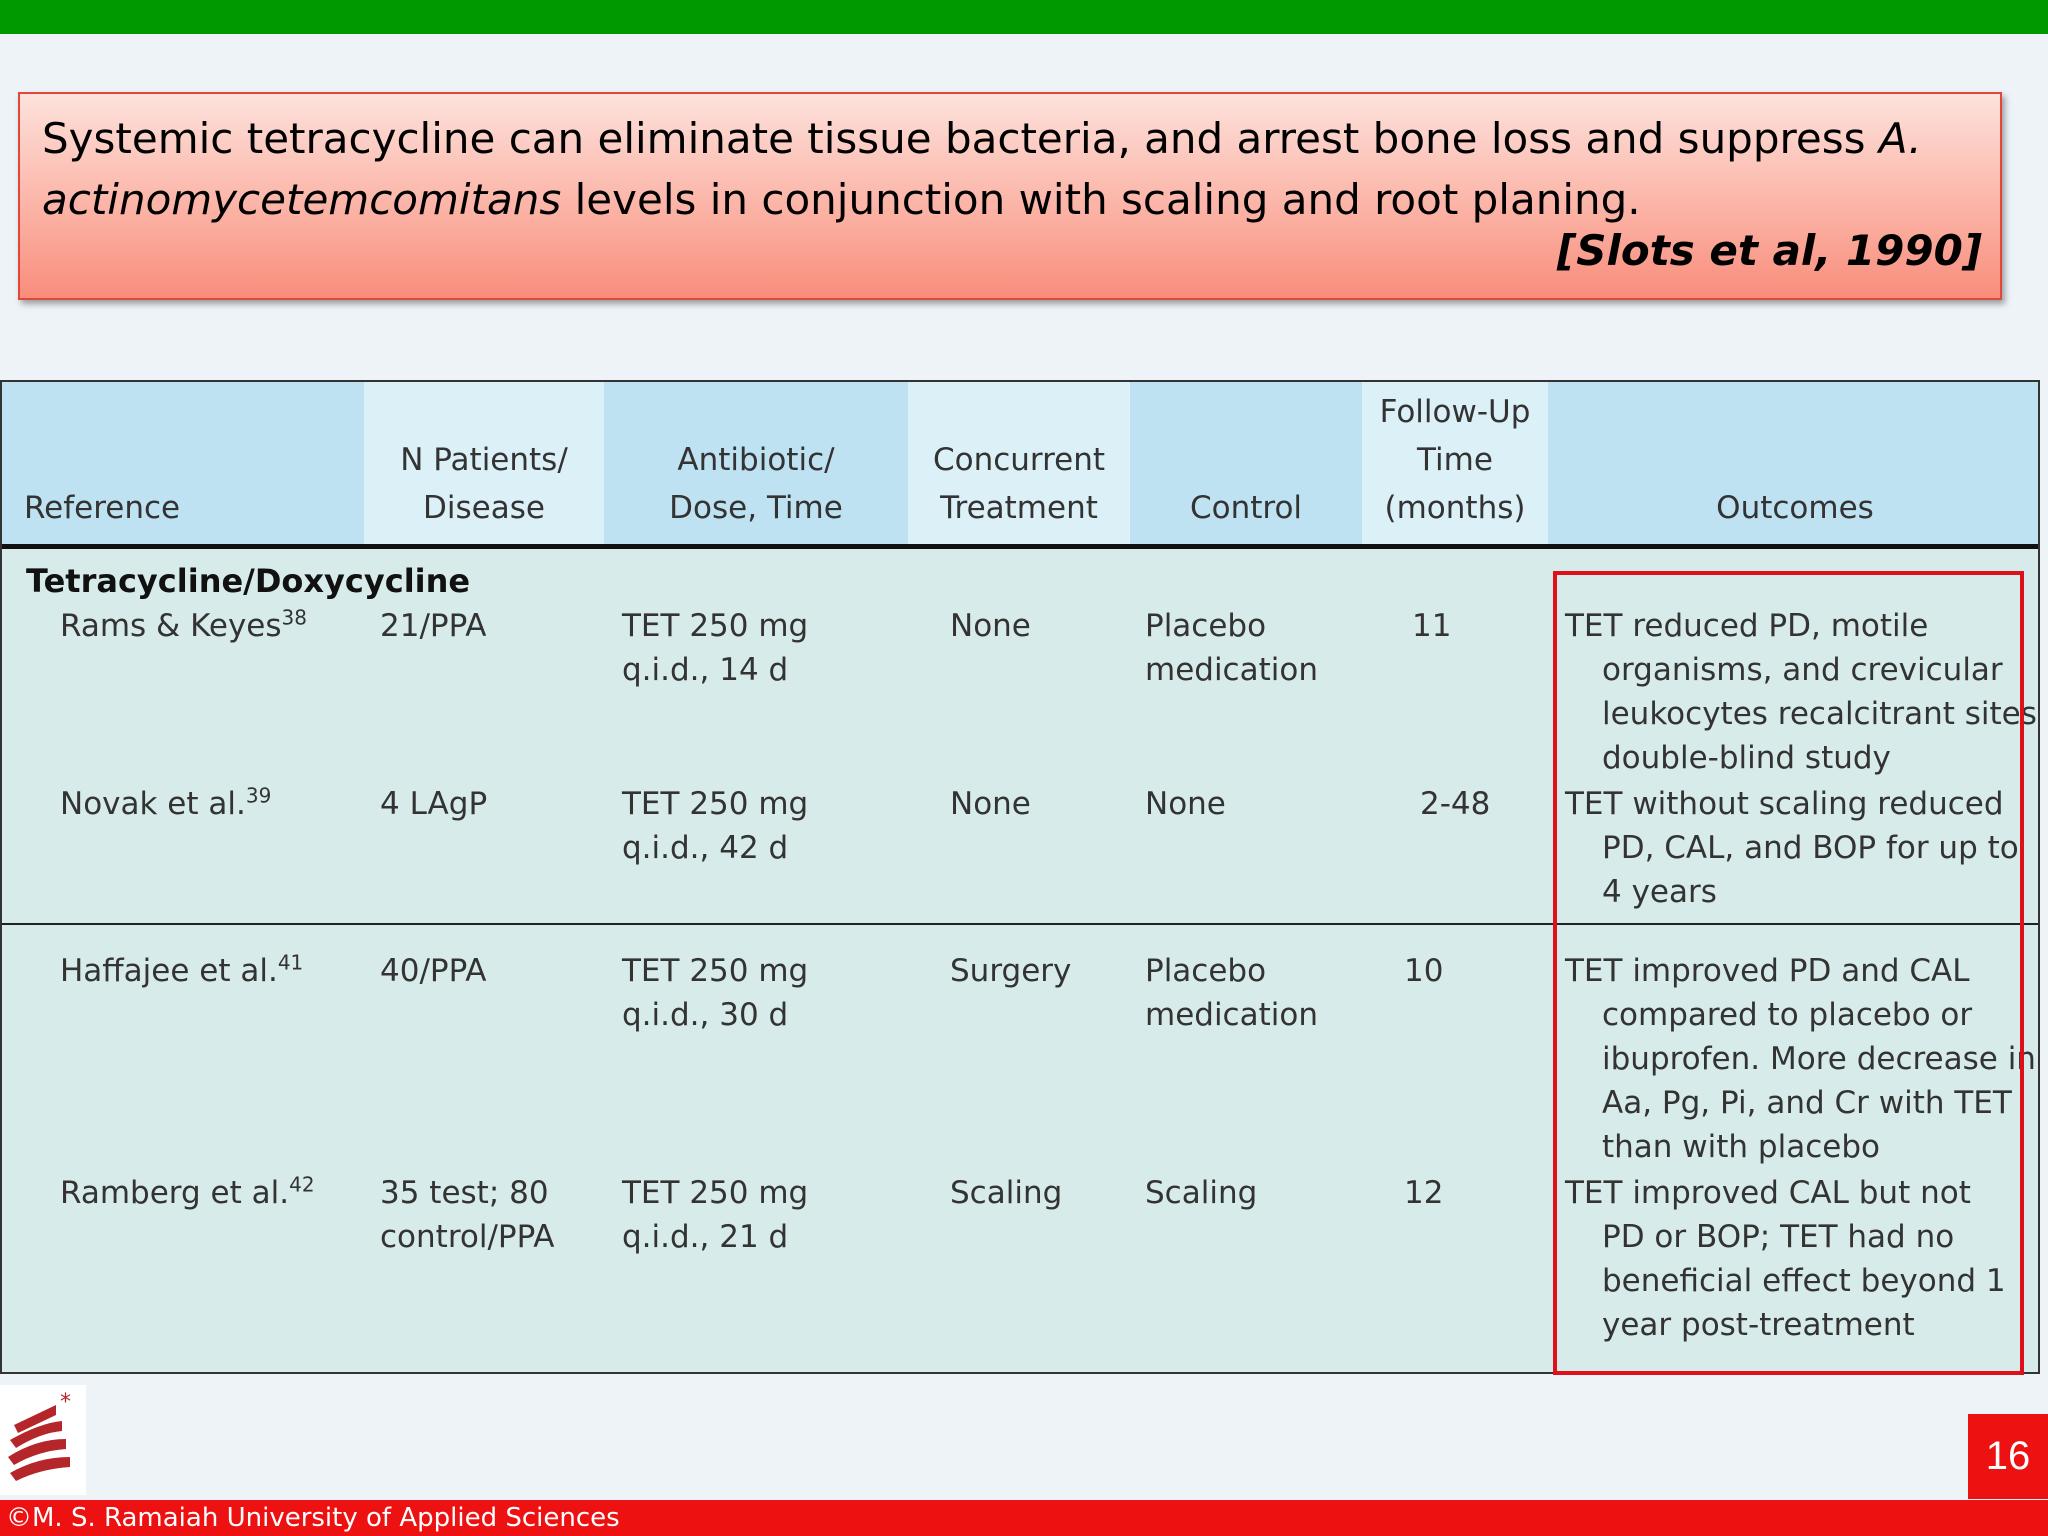 Image resolution: width=2048 pixels, height=1536 pixels. I want to click on group-title: Tetracycline/Doxycycline, so click(248, 581).